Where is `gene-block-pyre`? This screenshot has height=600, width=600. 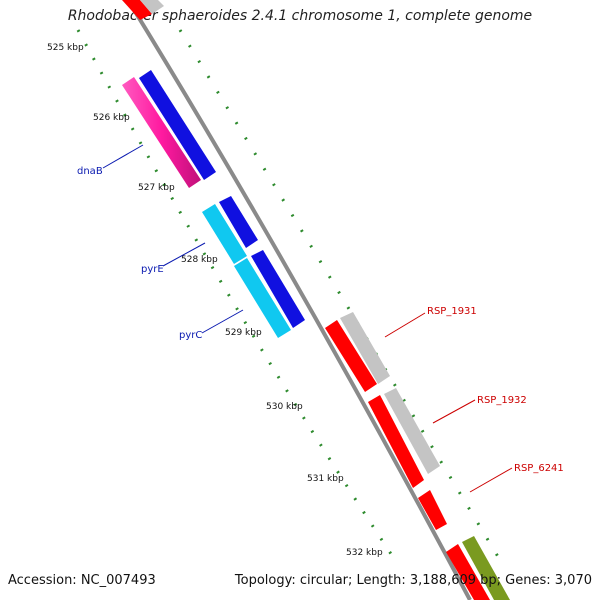 gene-block-pyre is located at coordinates (224, 234).